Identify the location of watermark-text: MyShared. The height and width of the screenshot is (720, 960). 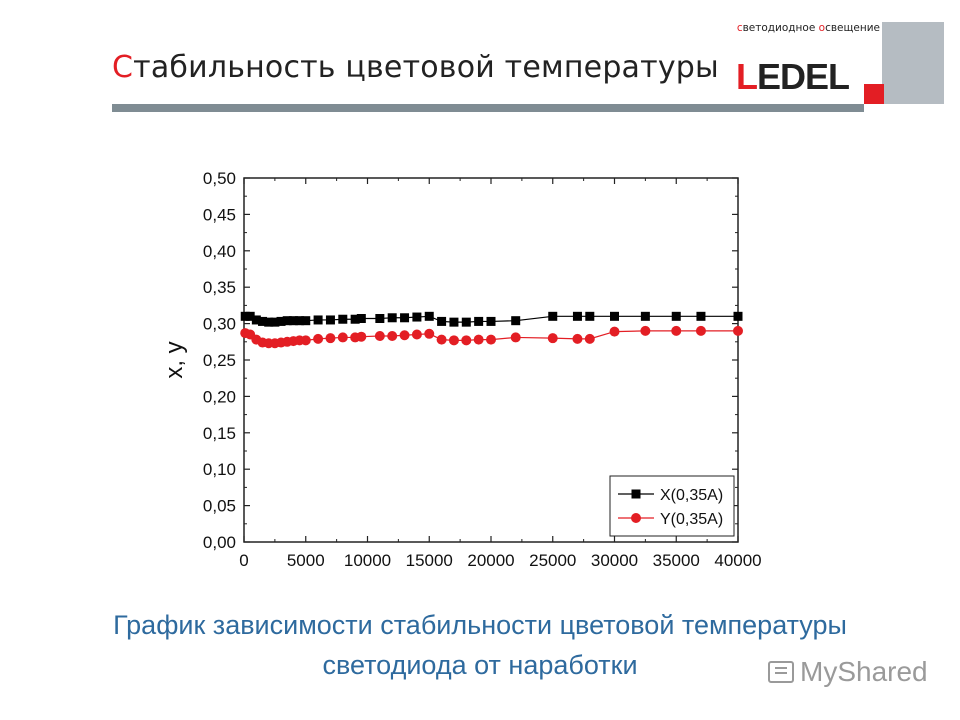
(864, 671).